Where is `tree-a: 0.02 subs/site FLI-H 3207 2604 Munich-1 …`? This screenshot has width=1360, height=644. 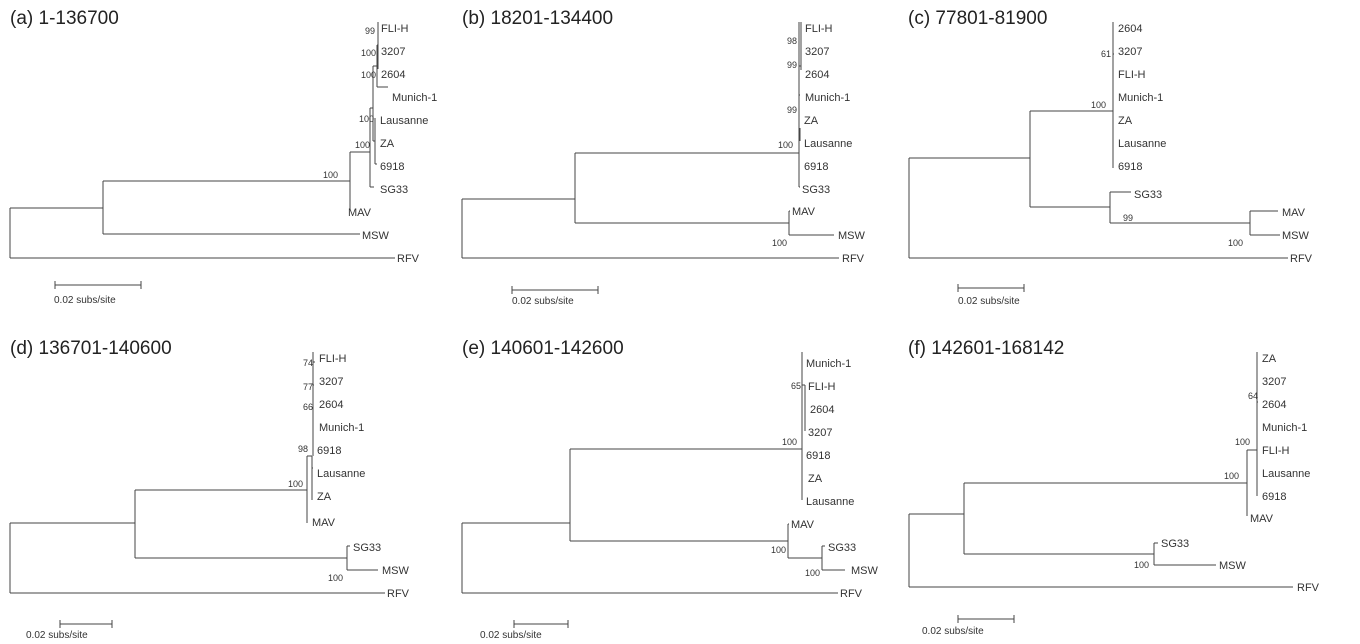
tree-a: 0.02 subs/site FLI-H 3207 2604 Munich-1 … is located at coordinates (223, 164).